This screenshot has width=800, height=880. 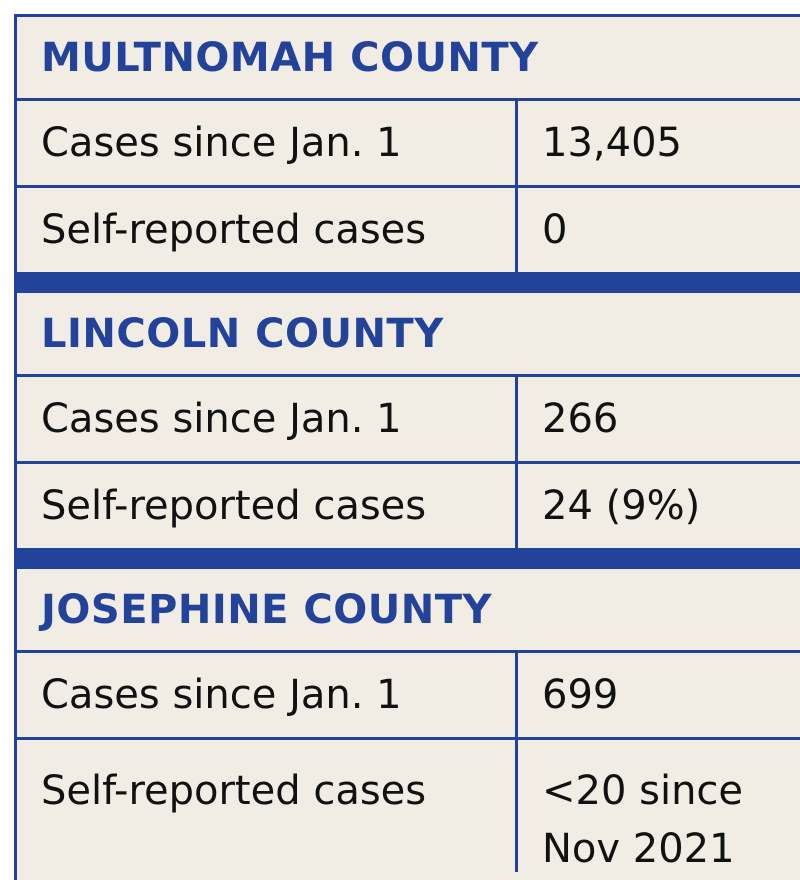 I want to click on county-title: JOSEPHINE COUNTY, so click(x=266, y=609).